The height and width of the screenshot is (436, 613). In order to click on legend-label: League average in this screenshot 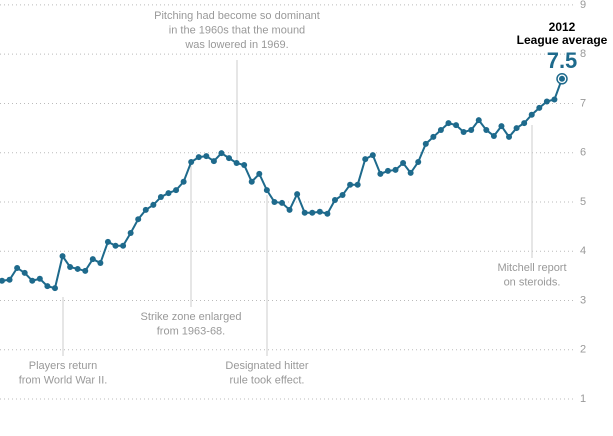, I will do `click(562, 40)`.